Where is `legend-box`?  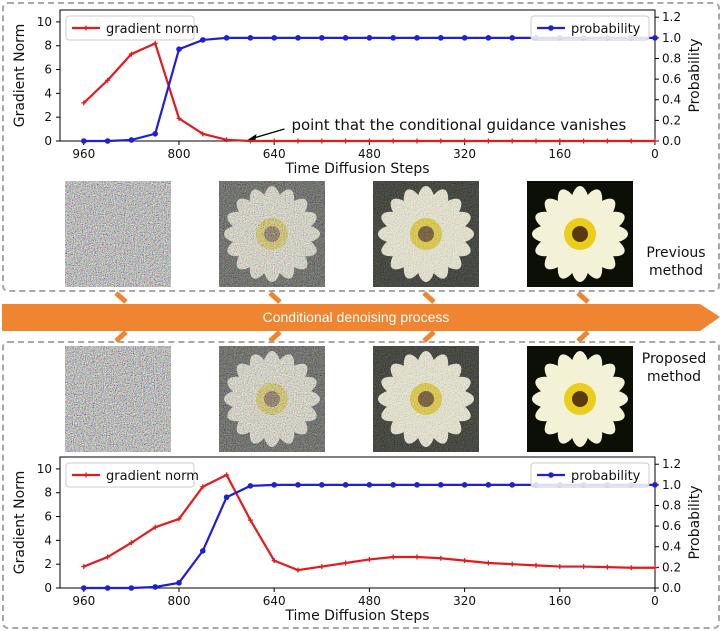
legend-box is located at coordinates (590, 28).